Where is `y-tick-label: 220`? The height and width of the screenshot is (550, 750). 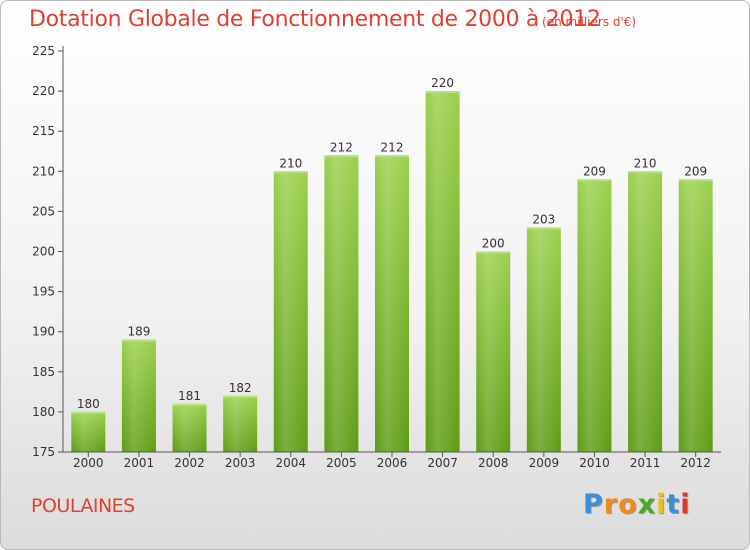 y-tick-label: 220 is located at coordinates (43, 91).